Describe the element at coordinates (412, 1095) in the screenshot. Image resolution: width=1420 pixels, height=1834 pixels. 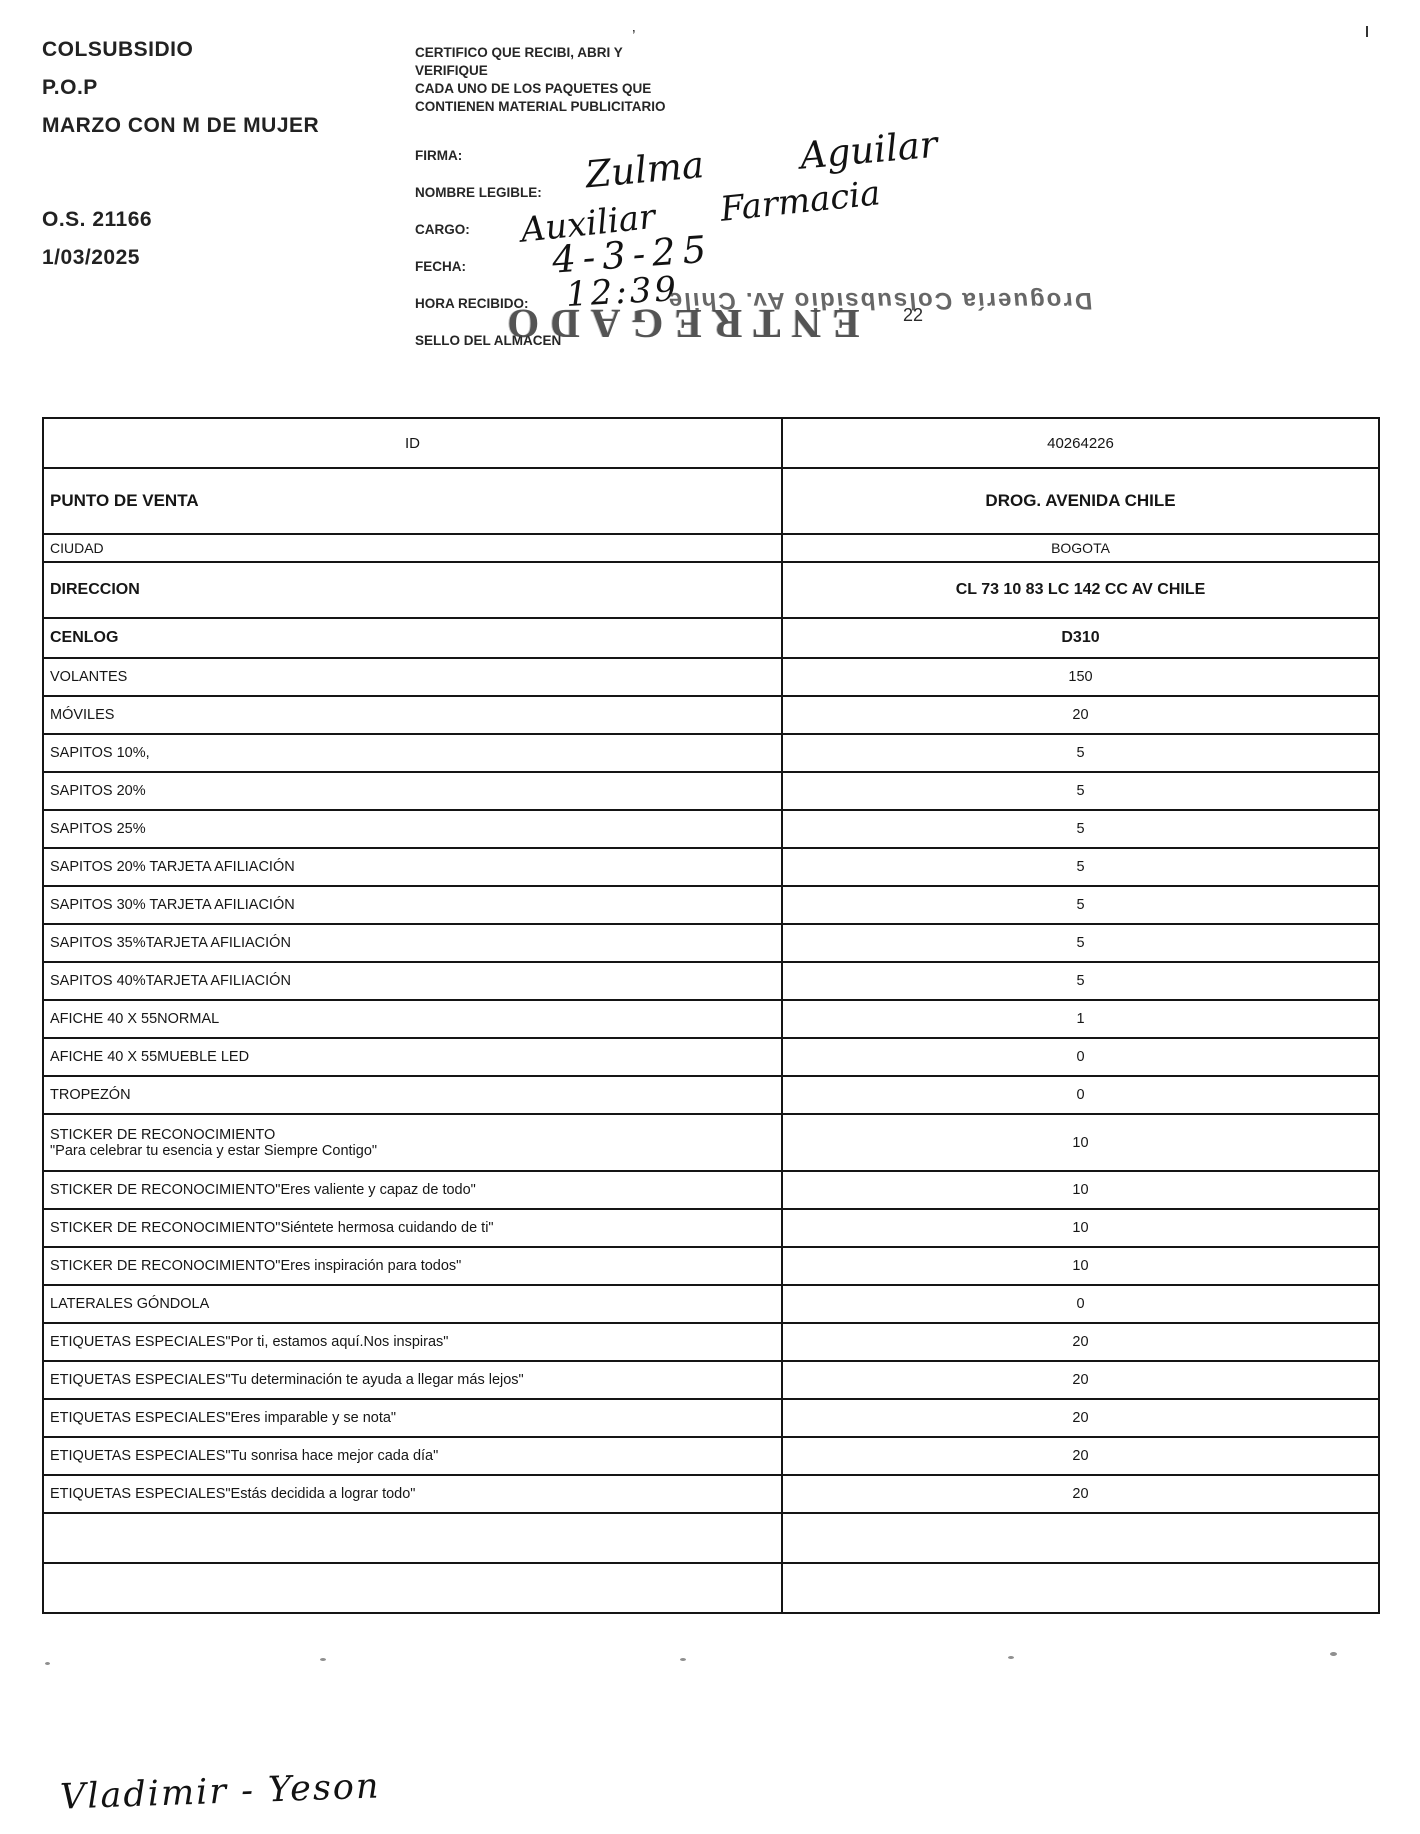
I see `row-label: TROPEZÓN` at that location.